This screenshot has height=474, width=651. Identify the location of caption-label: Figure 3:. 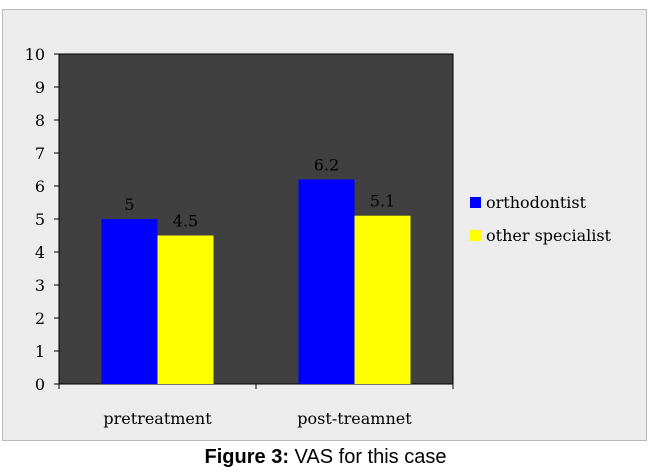
(246, 457).